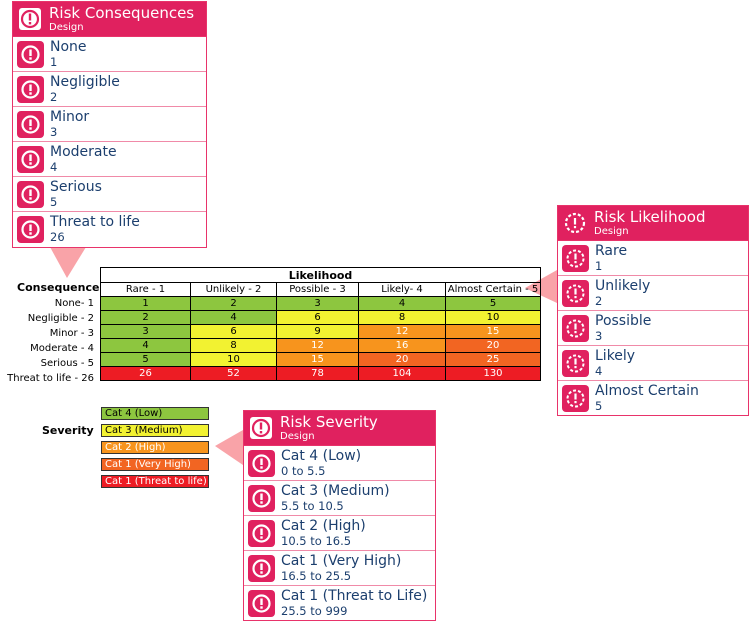 The height and width of the screenshot is (621, 750). What do you see at coordinates (653, 362) in the screenshot?
I see `list-item: Likely 4` at bounding box center [653, 362].